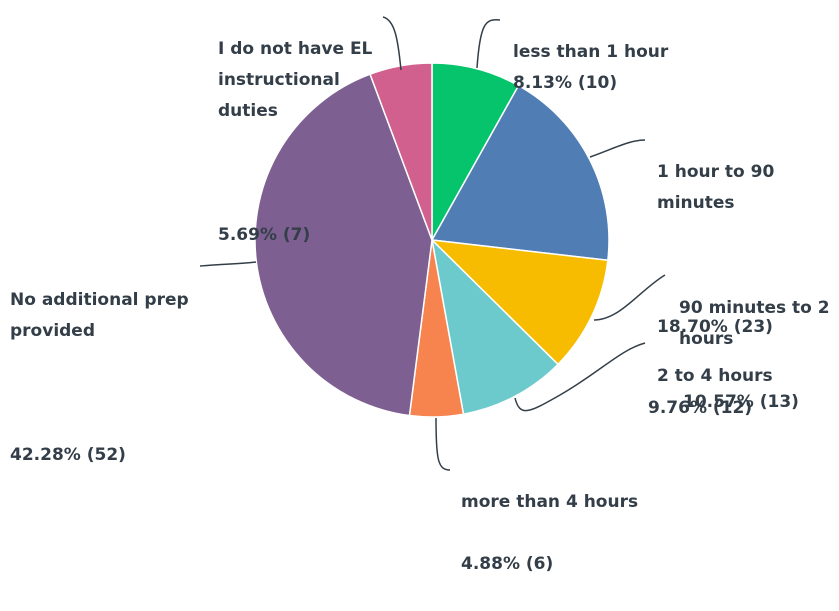 Image resolution: width=839 pixels, height=611 pixels. What do you see at coordinates (443, 444) in the screenshot?
I see `leader-more-than-4-hours` at bounding box center [443, 444].